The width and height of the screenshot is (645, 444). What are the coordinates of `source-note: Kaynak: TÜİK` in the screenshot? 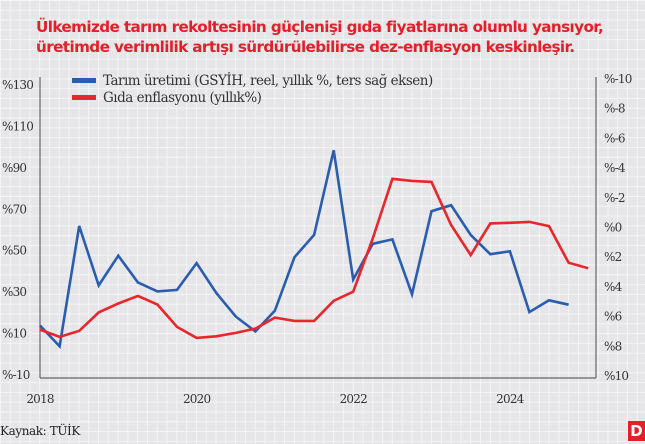 It's located at (40, 431).